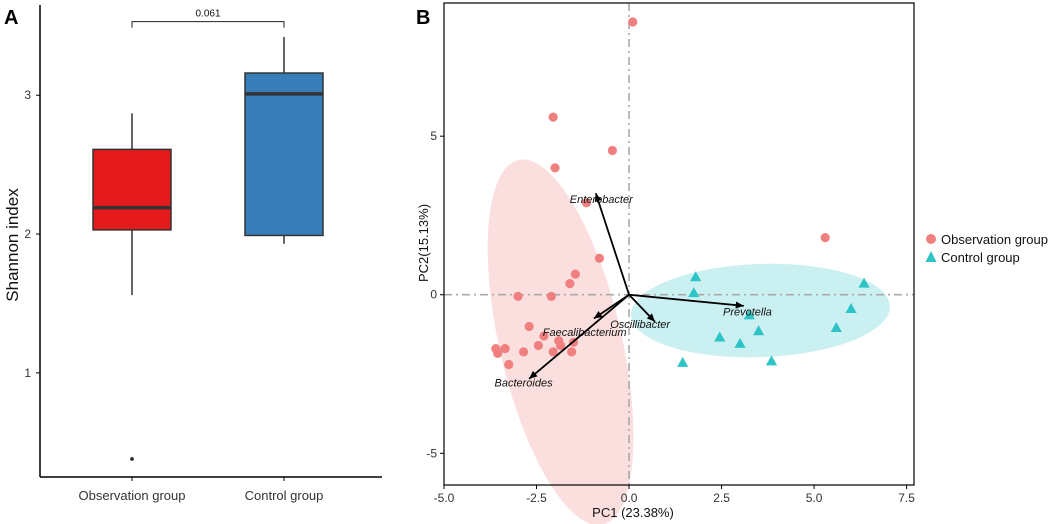  What do you see at coordinates (423, 18) in the screenshot?
I see `panel-label-b: B` at bounding box center [423, 18].